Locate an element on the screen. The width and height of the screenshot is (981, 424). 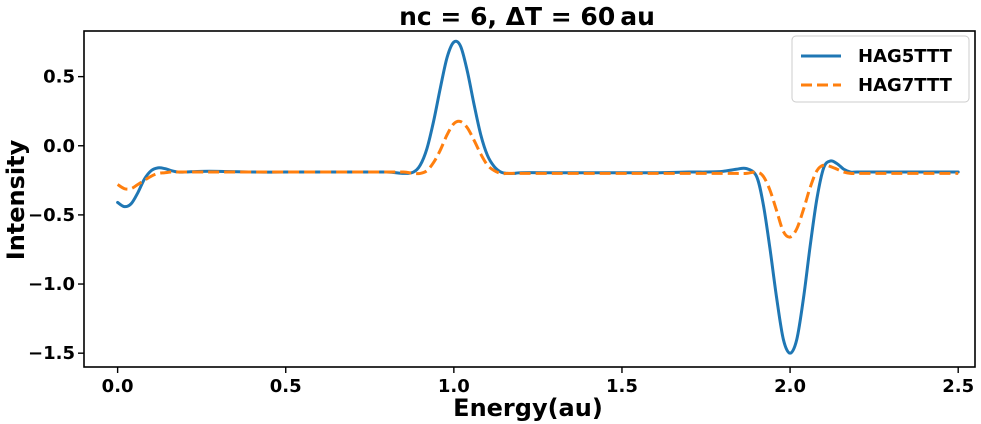
y-axis-label: Intensity is located at coordinates (16, 199).